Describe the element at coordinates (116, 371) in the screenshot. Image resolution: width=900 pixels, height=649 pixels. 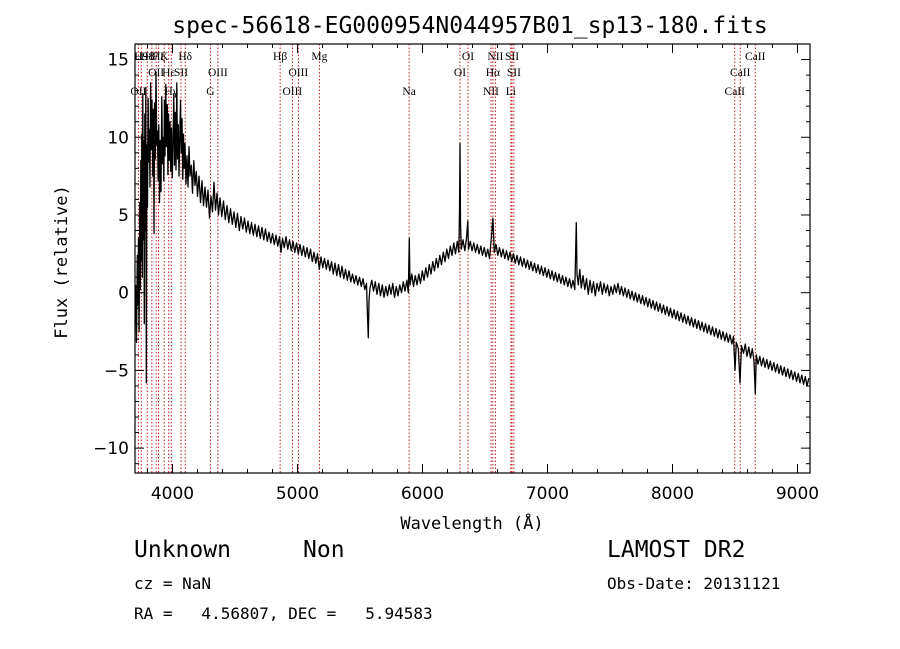
I see `y-tick-label: −5` at that location.